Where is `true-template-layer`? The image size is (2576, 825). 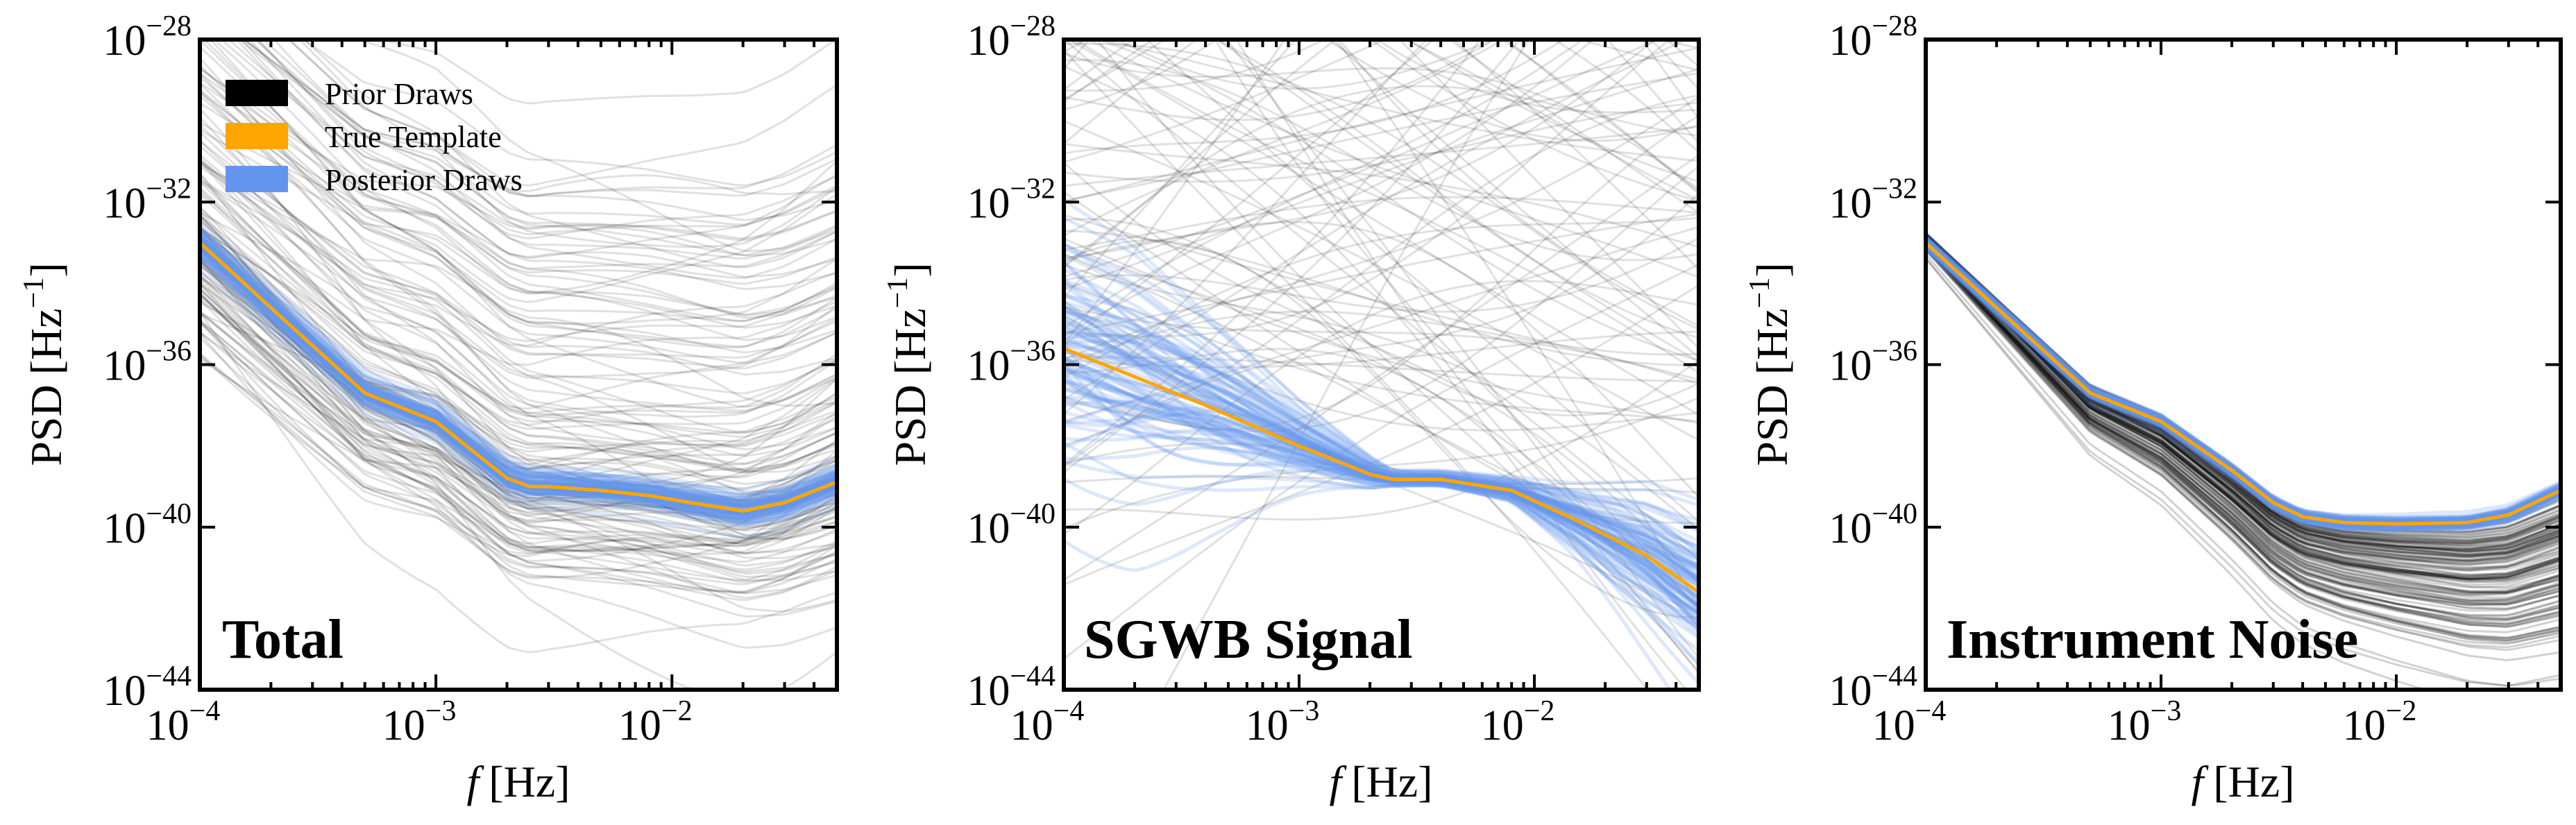
true-template-layer is located at coordinates (2243, 383).